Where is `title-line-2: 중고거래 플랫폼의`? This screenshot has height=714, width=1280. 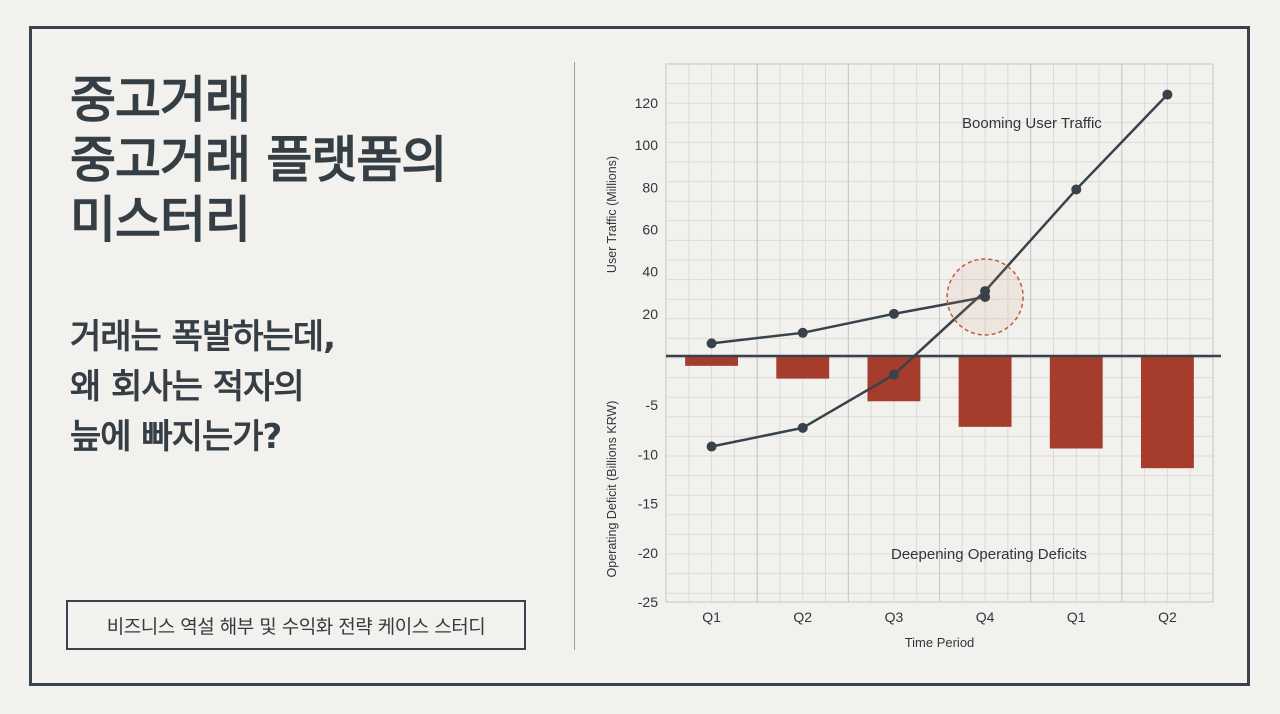
title-line-2: 중고거래 플랫폼의 is located at coordinates (258, 160).